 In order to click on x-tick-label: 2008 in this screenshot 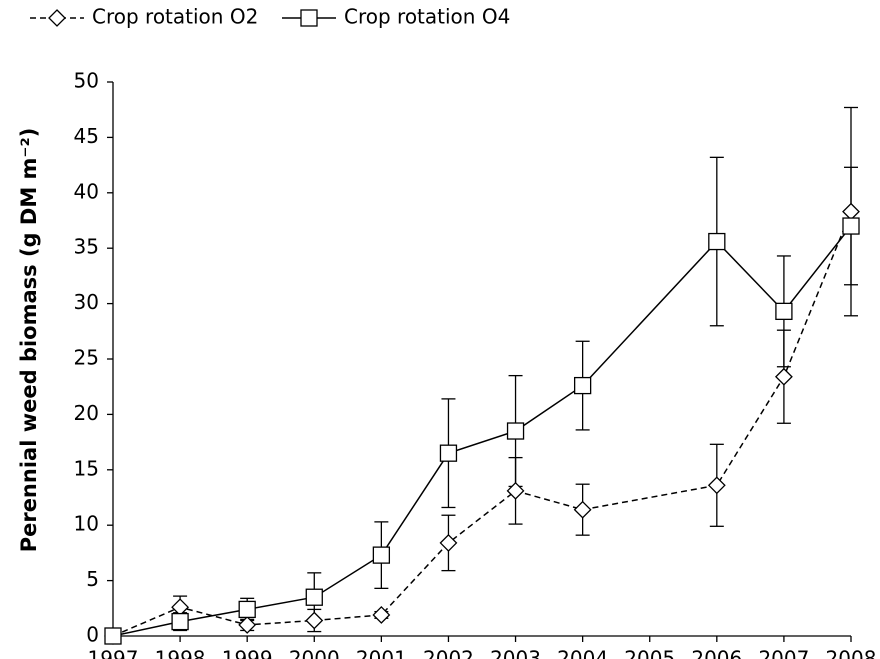, I will do `click(851, 653)`.